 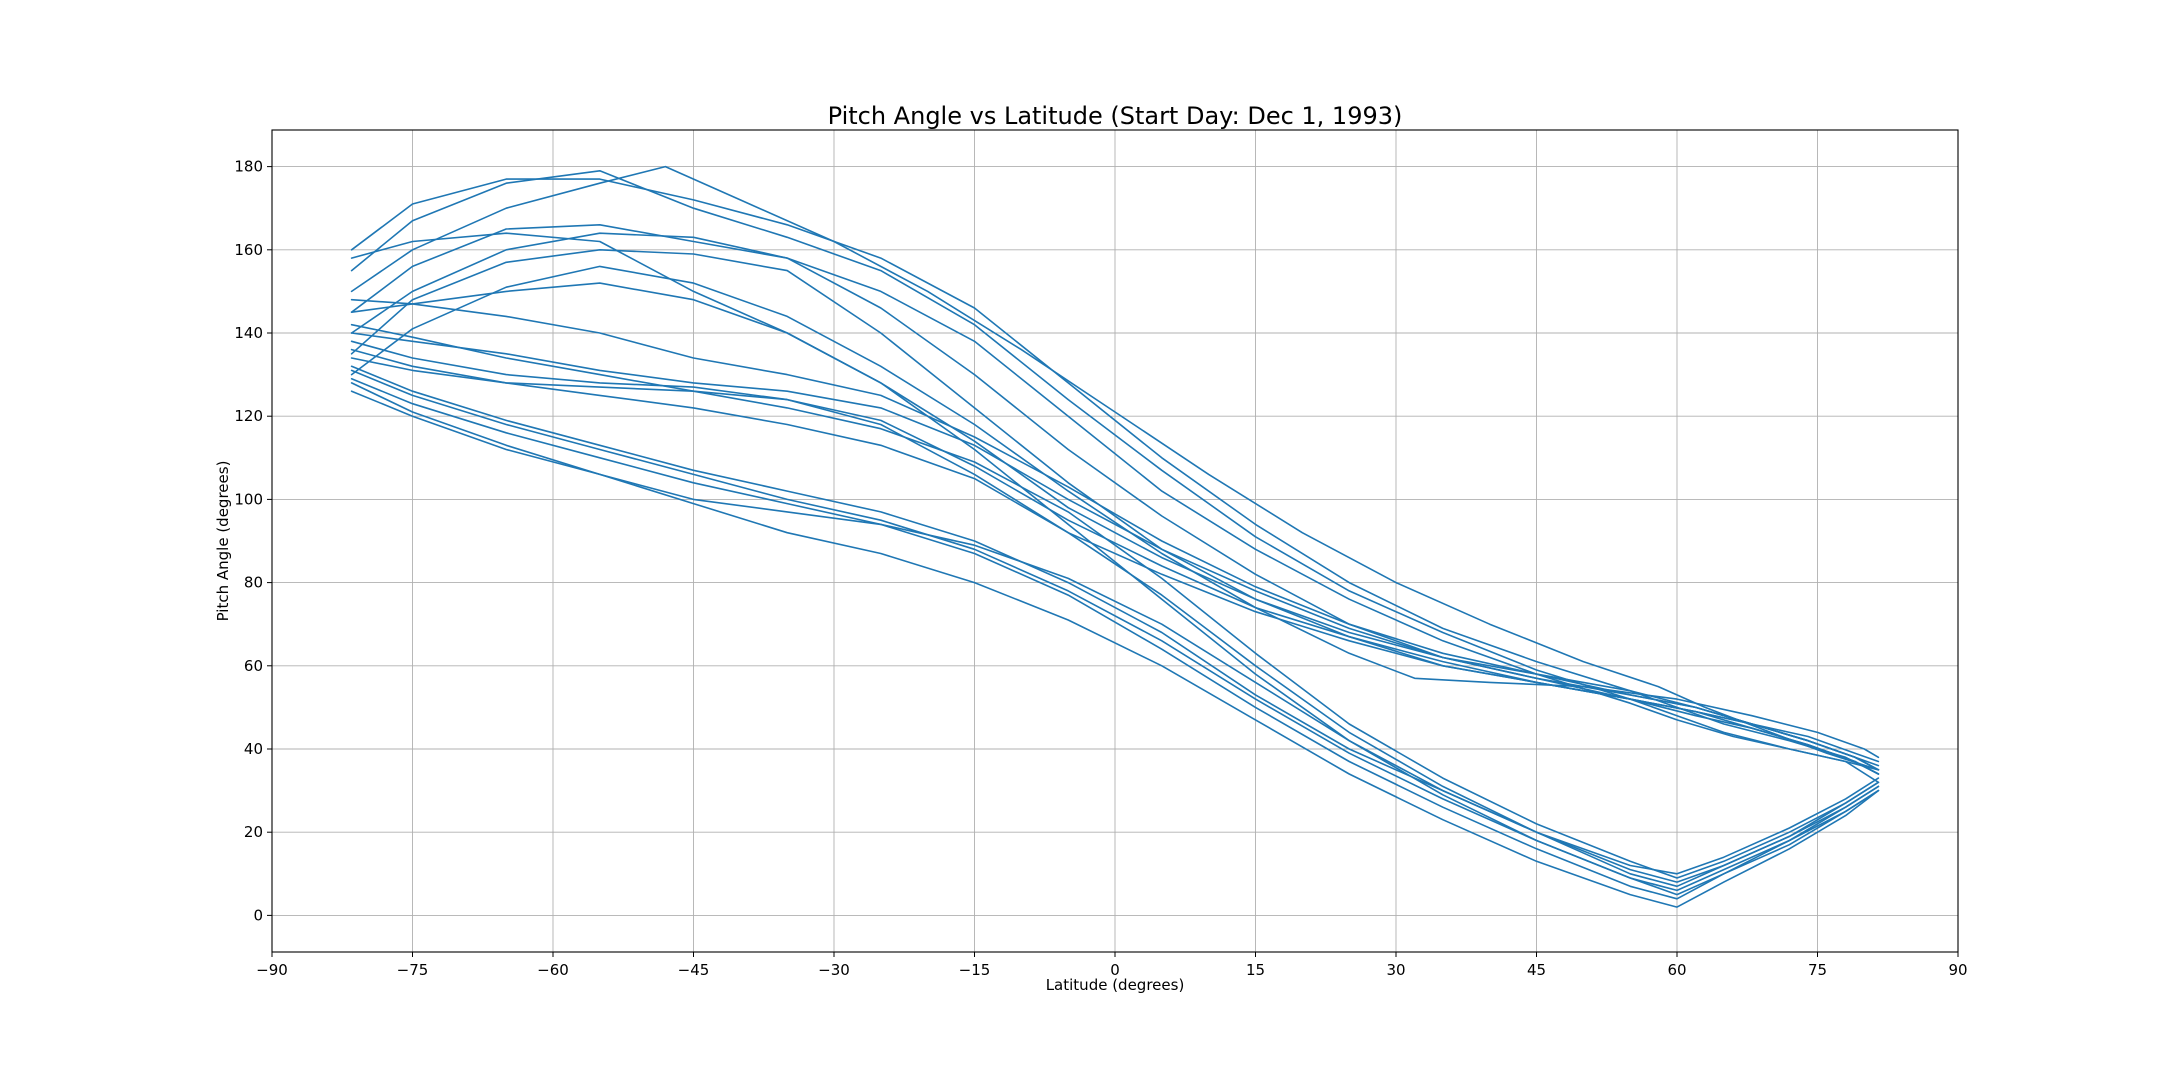 What do you see at coordinates (253, 541) in the screenshot?
I see `y-axis: 0 20 40 60 80 100 120 140 160 180` at bounding box center [253, 541].